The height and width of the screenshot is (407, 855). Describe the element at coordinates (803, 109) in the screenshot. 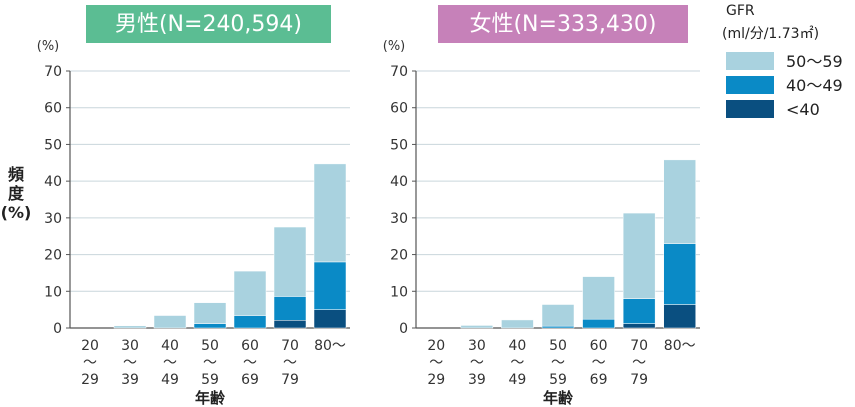

I see `legend-label: <40` at that location.